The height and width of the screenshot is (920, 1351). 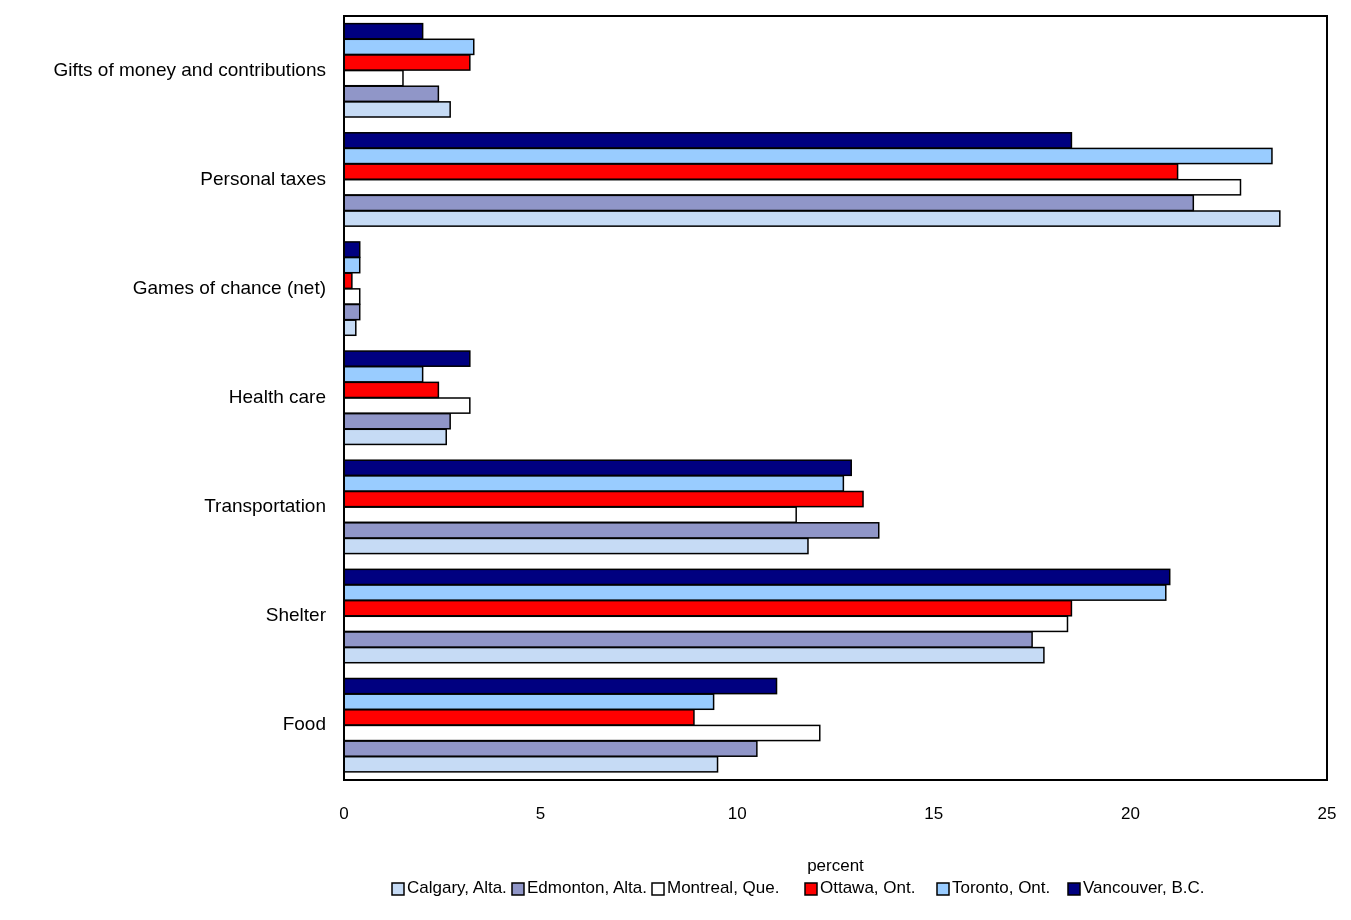 I want to click on x-tick-label: 25, so click(x=1327, y=813).